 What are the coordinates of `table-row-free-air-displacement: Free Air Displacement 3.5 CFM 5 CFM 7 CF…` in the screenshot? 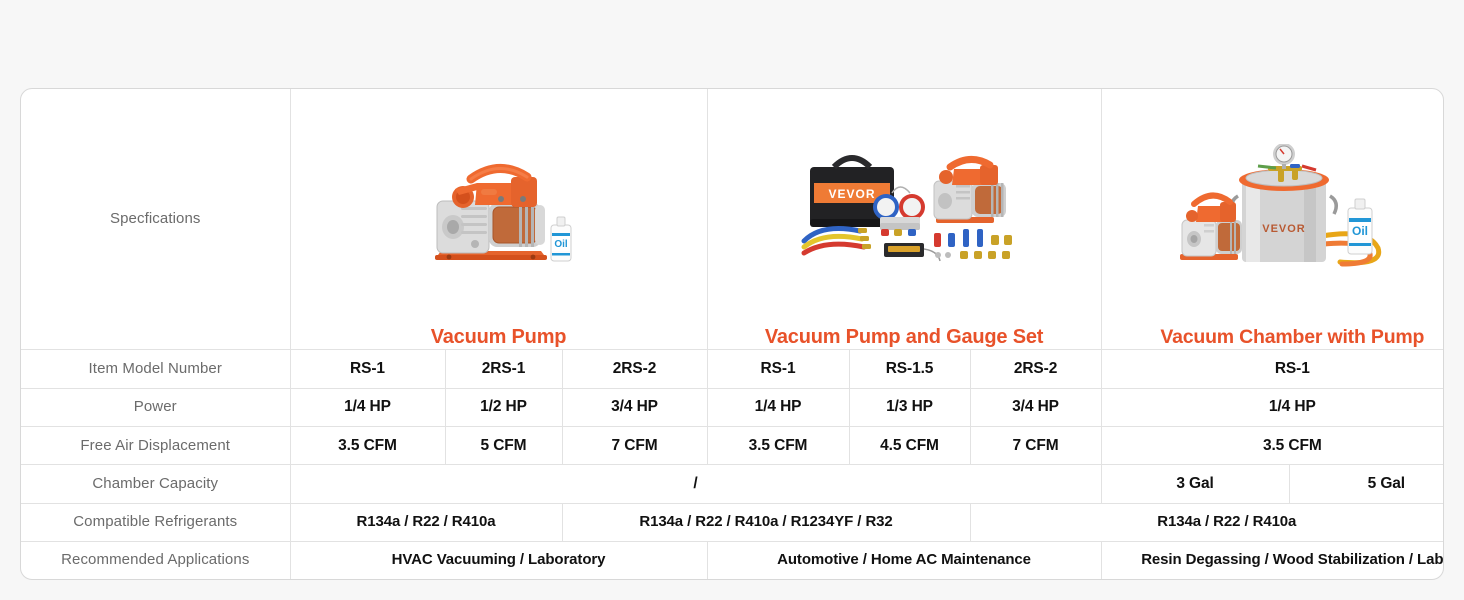 It's located at (732, 446).